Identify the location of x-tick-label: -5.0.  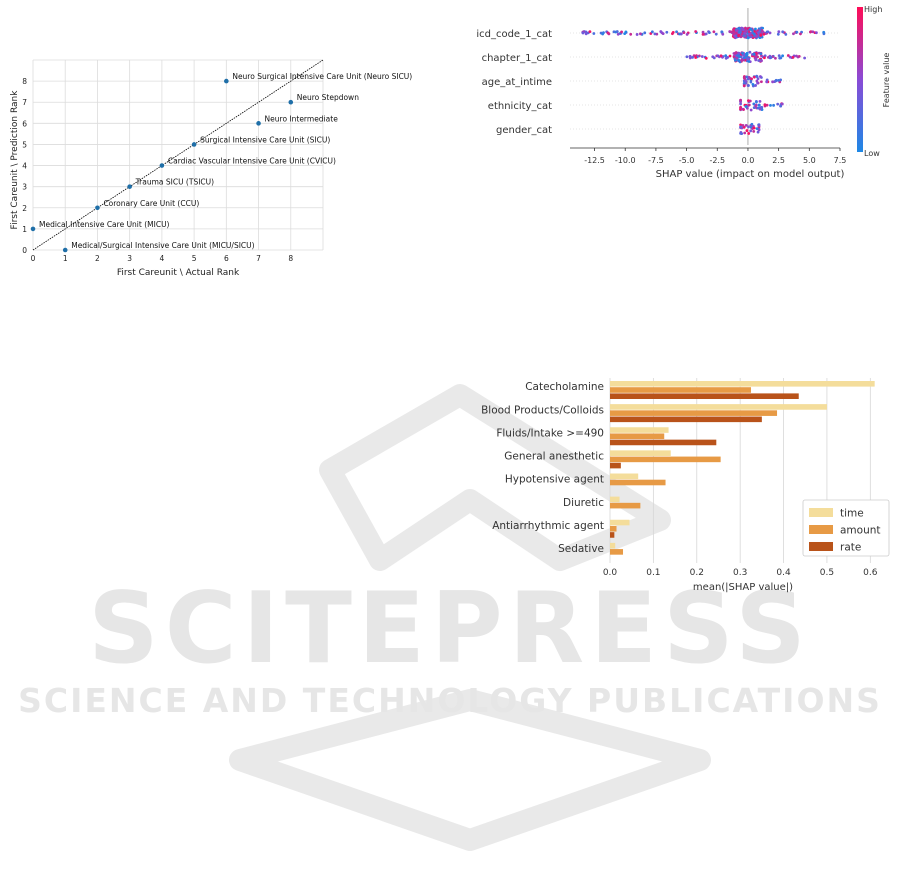
(687, 160).